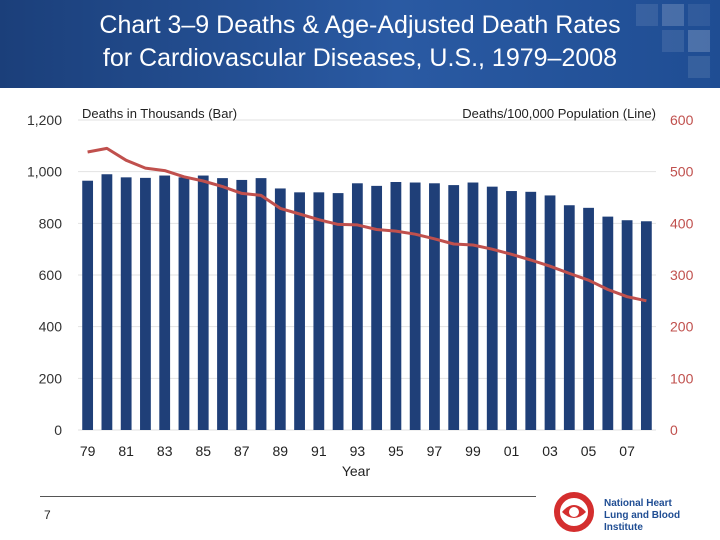 Image resolution: width=720 pixels, height=540 pixels. Describe the element at coordinates (281, 451) in the screenshot. I see `x-tick-label: 89` at that location.